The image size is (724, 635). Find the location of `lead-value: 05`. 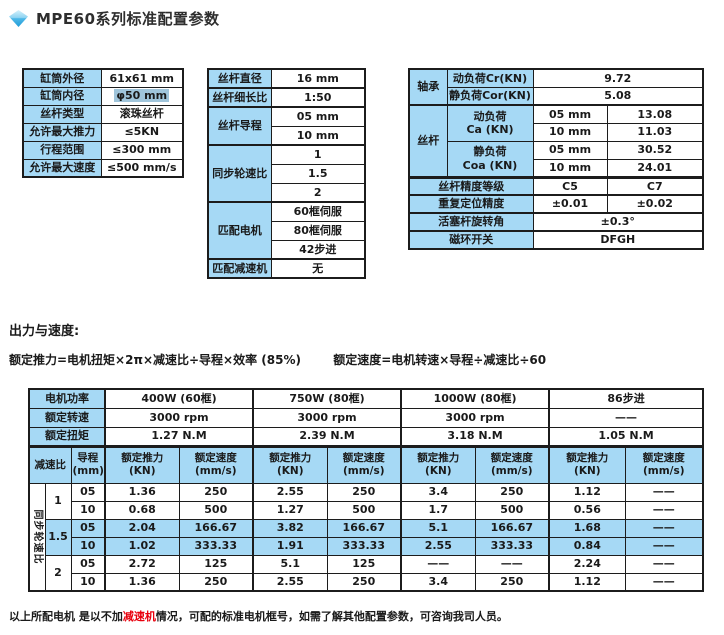

lead-value: 05 is located at coordinates (88, 528).